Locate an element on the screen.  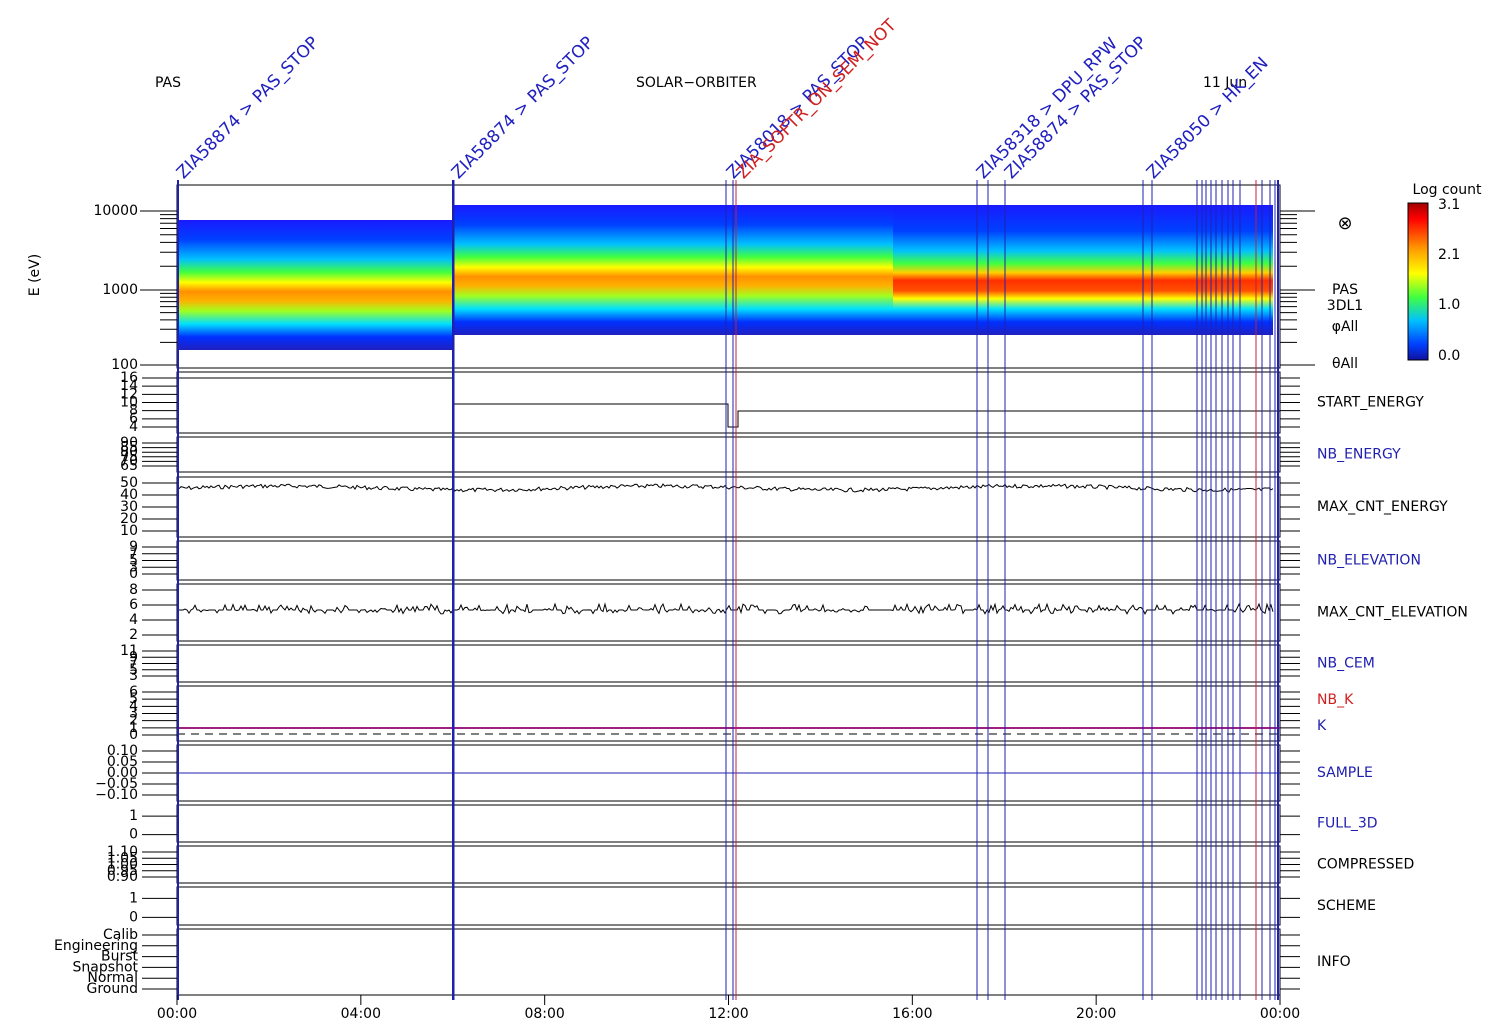
y-tick-label: 0.05 is located at coordinates (122, 762).